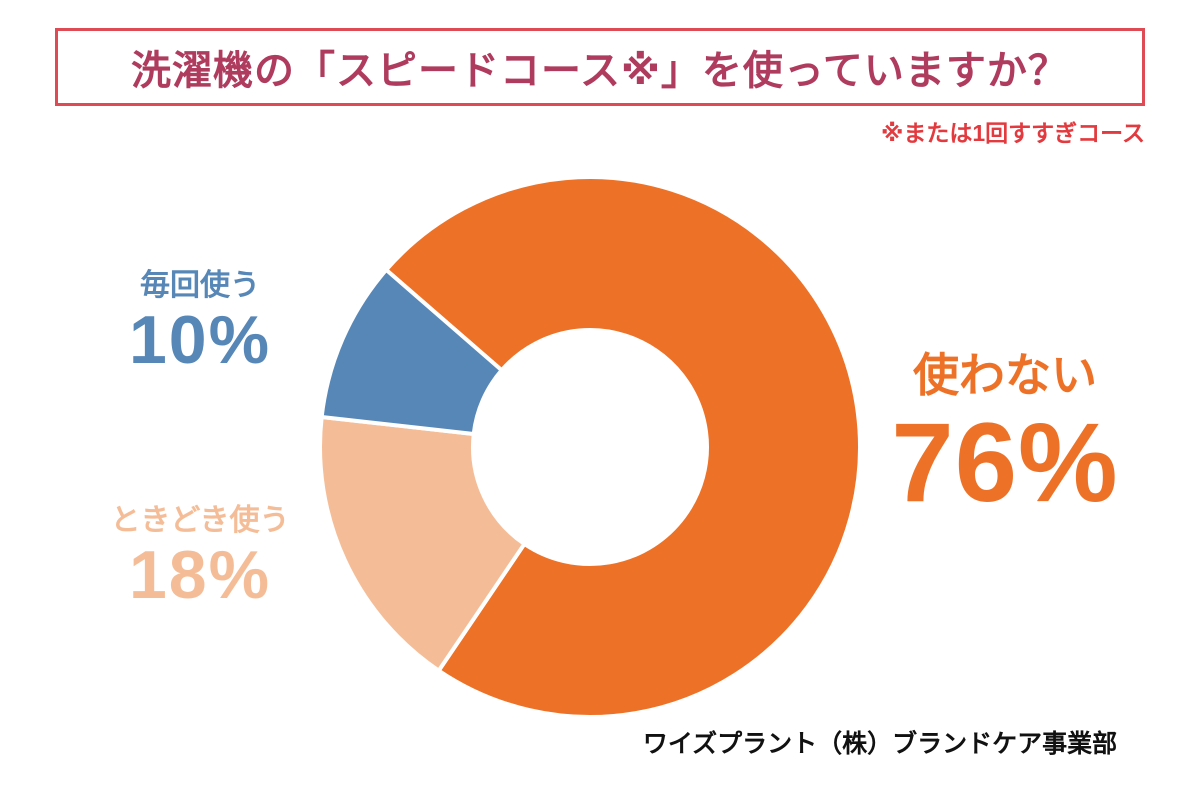 Image resolution: width=1200 pixels, height=800 pixels. I want to click on slice-pct-every-time: 10%, so click(200, 340).